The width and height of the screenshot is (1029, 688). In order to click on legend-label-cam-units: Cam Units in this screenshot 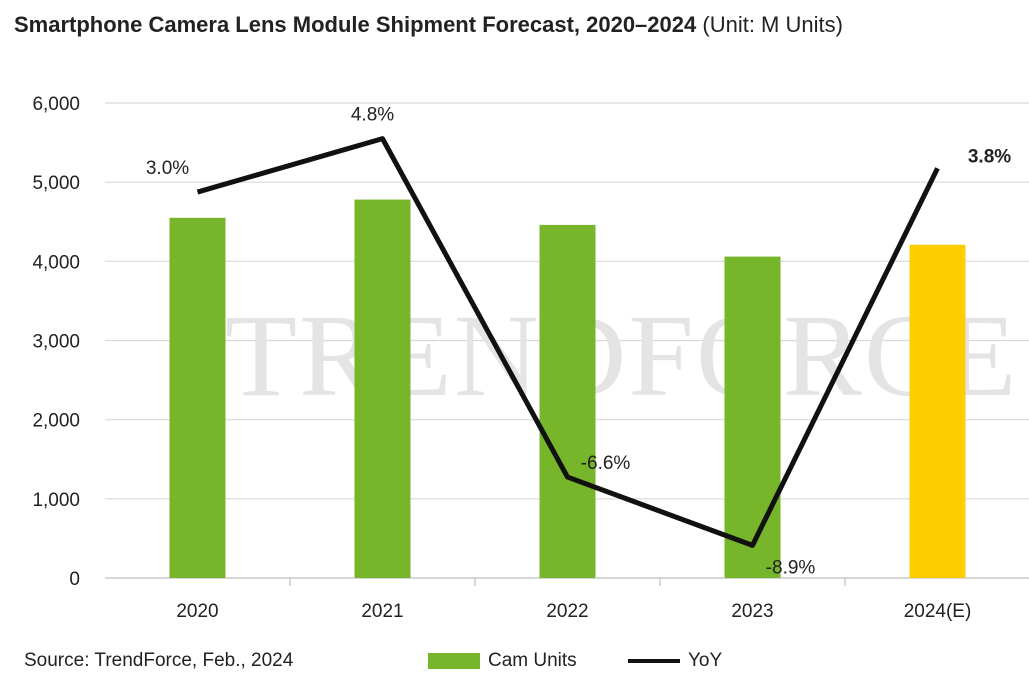, I will do `click(532, 660)`.